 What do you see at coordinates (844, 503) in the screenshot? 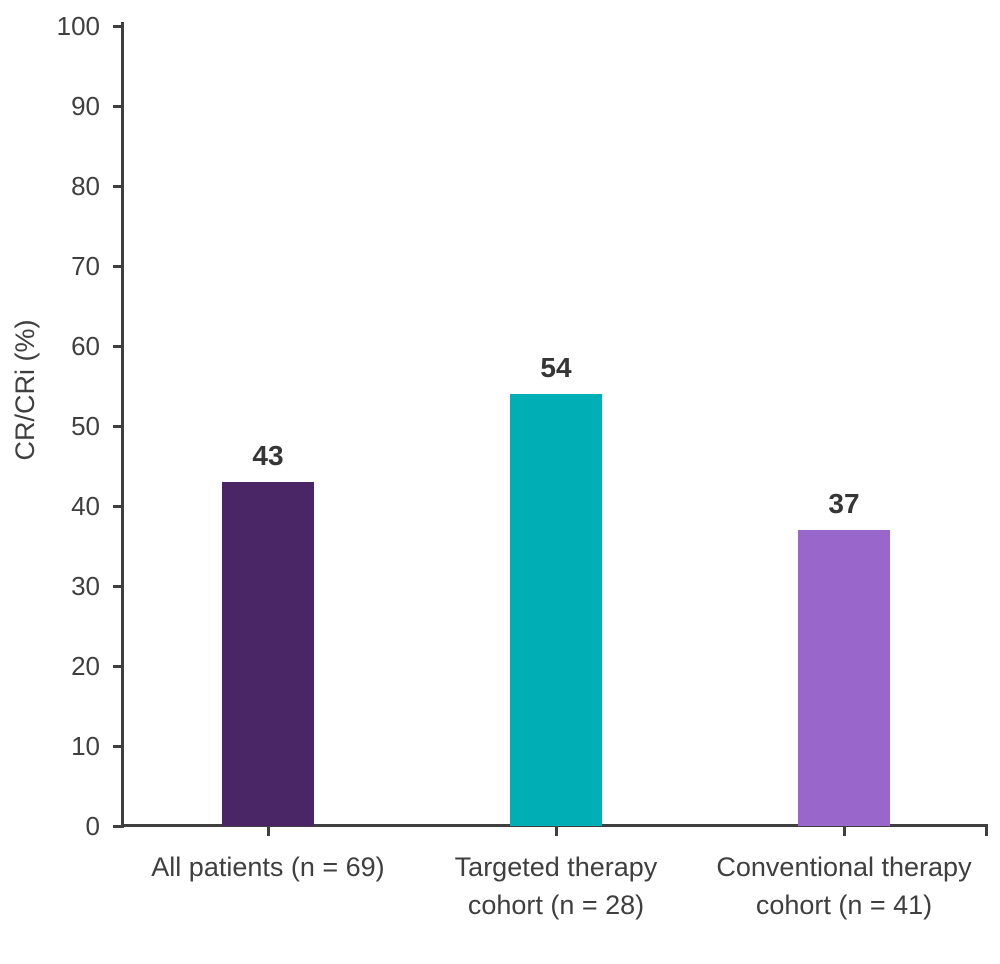
I see `bar-value-label: 37` at bounding box center [844, 503].